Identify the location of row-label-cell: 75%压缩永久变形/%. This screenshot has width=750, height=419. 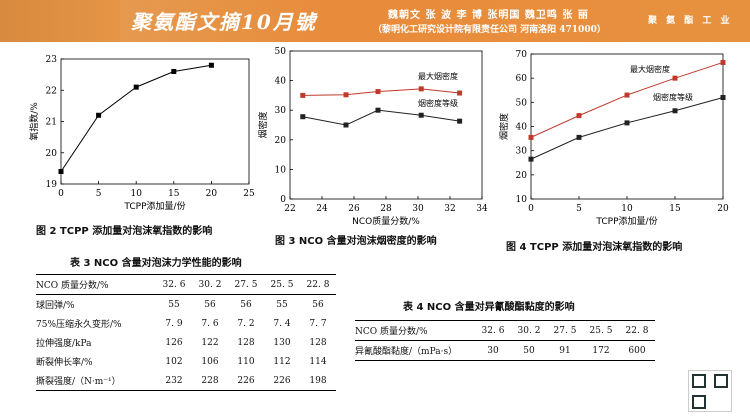
(79, 325).